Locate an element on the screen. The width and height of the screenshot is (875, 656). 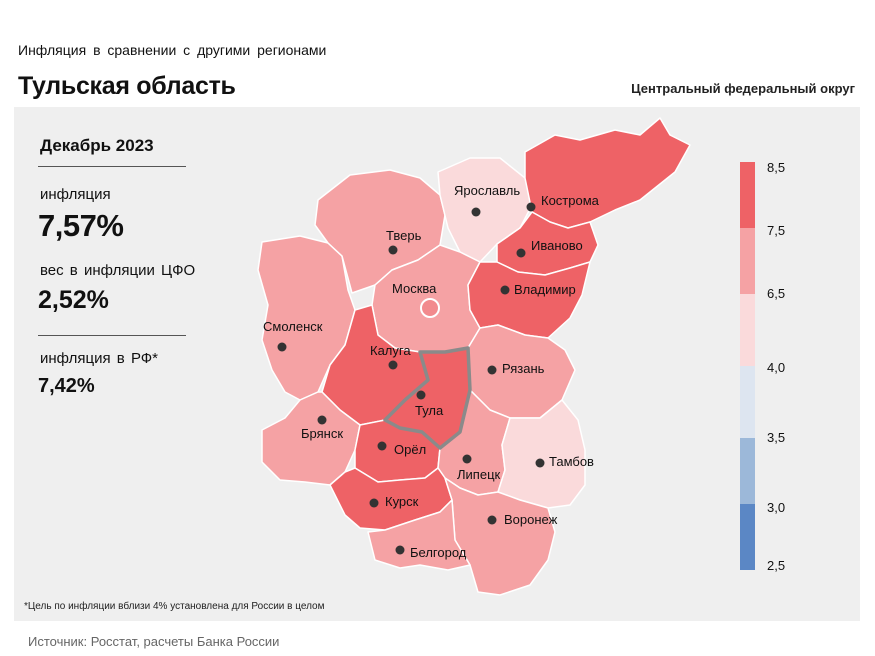
scale-tick: 6,5 is located at coordinates (776, 293).